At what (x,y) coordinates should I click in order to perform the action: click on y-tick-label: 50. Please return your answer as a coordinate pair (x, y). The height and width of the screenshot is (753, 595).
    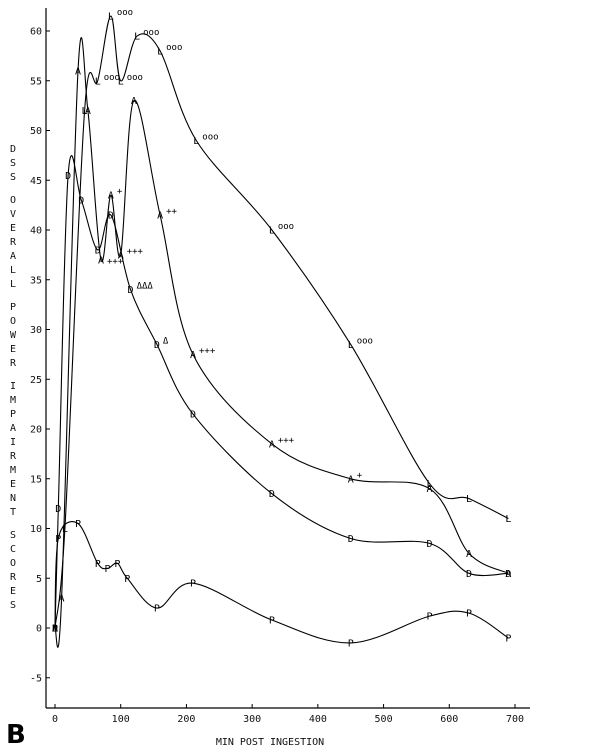
    Looking at the image, I should click on (36, 131).